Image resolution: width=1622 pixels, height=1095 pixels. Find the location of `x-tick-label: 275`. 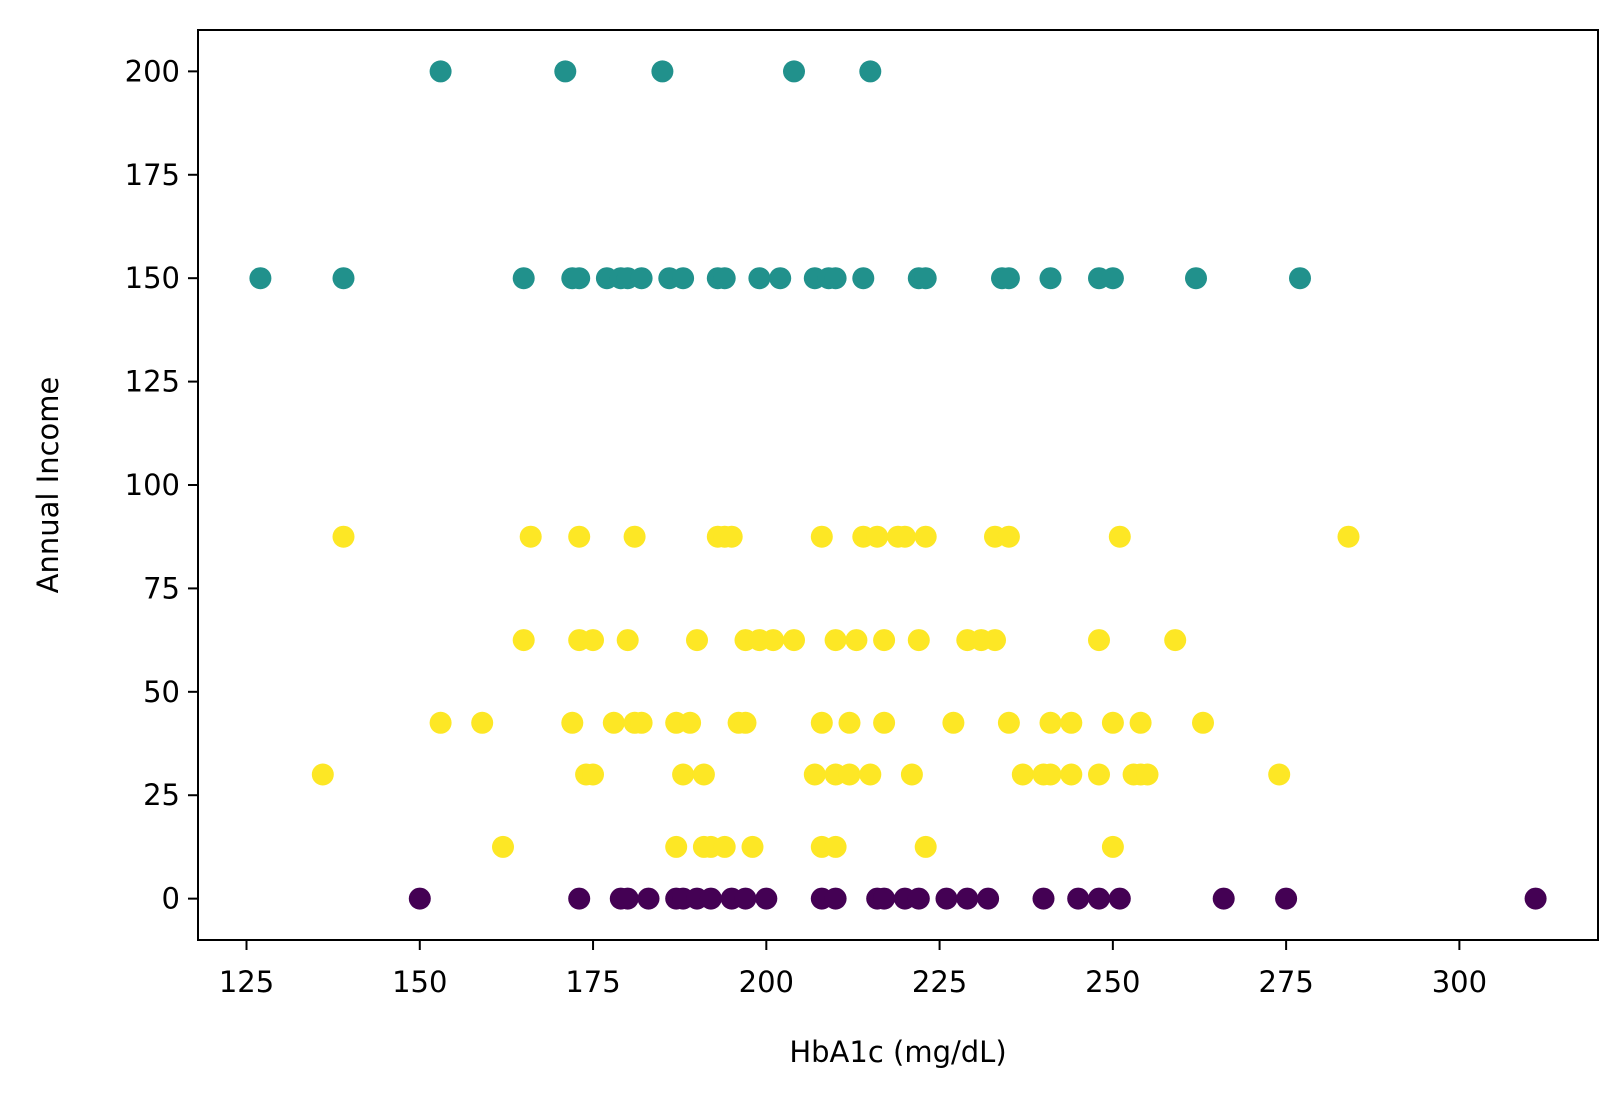

x-tick-label: 275 is located at coordinates (1285, 982).